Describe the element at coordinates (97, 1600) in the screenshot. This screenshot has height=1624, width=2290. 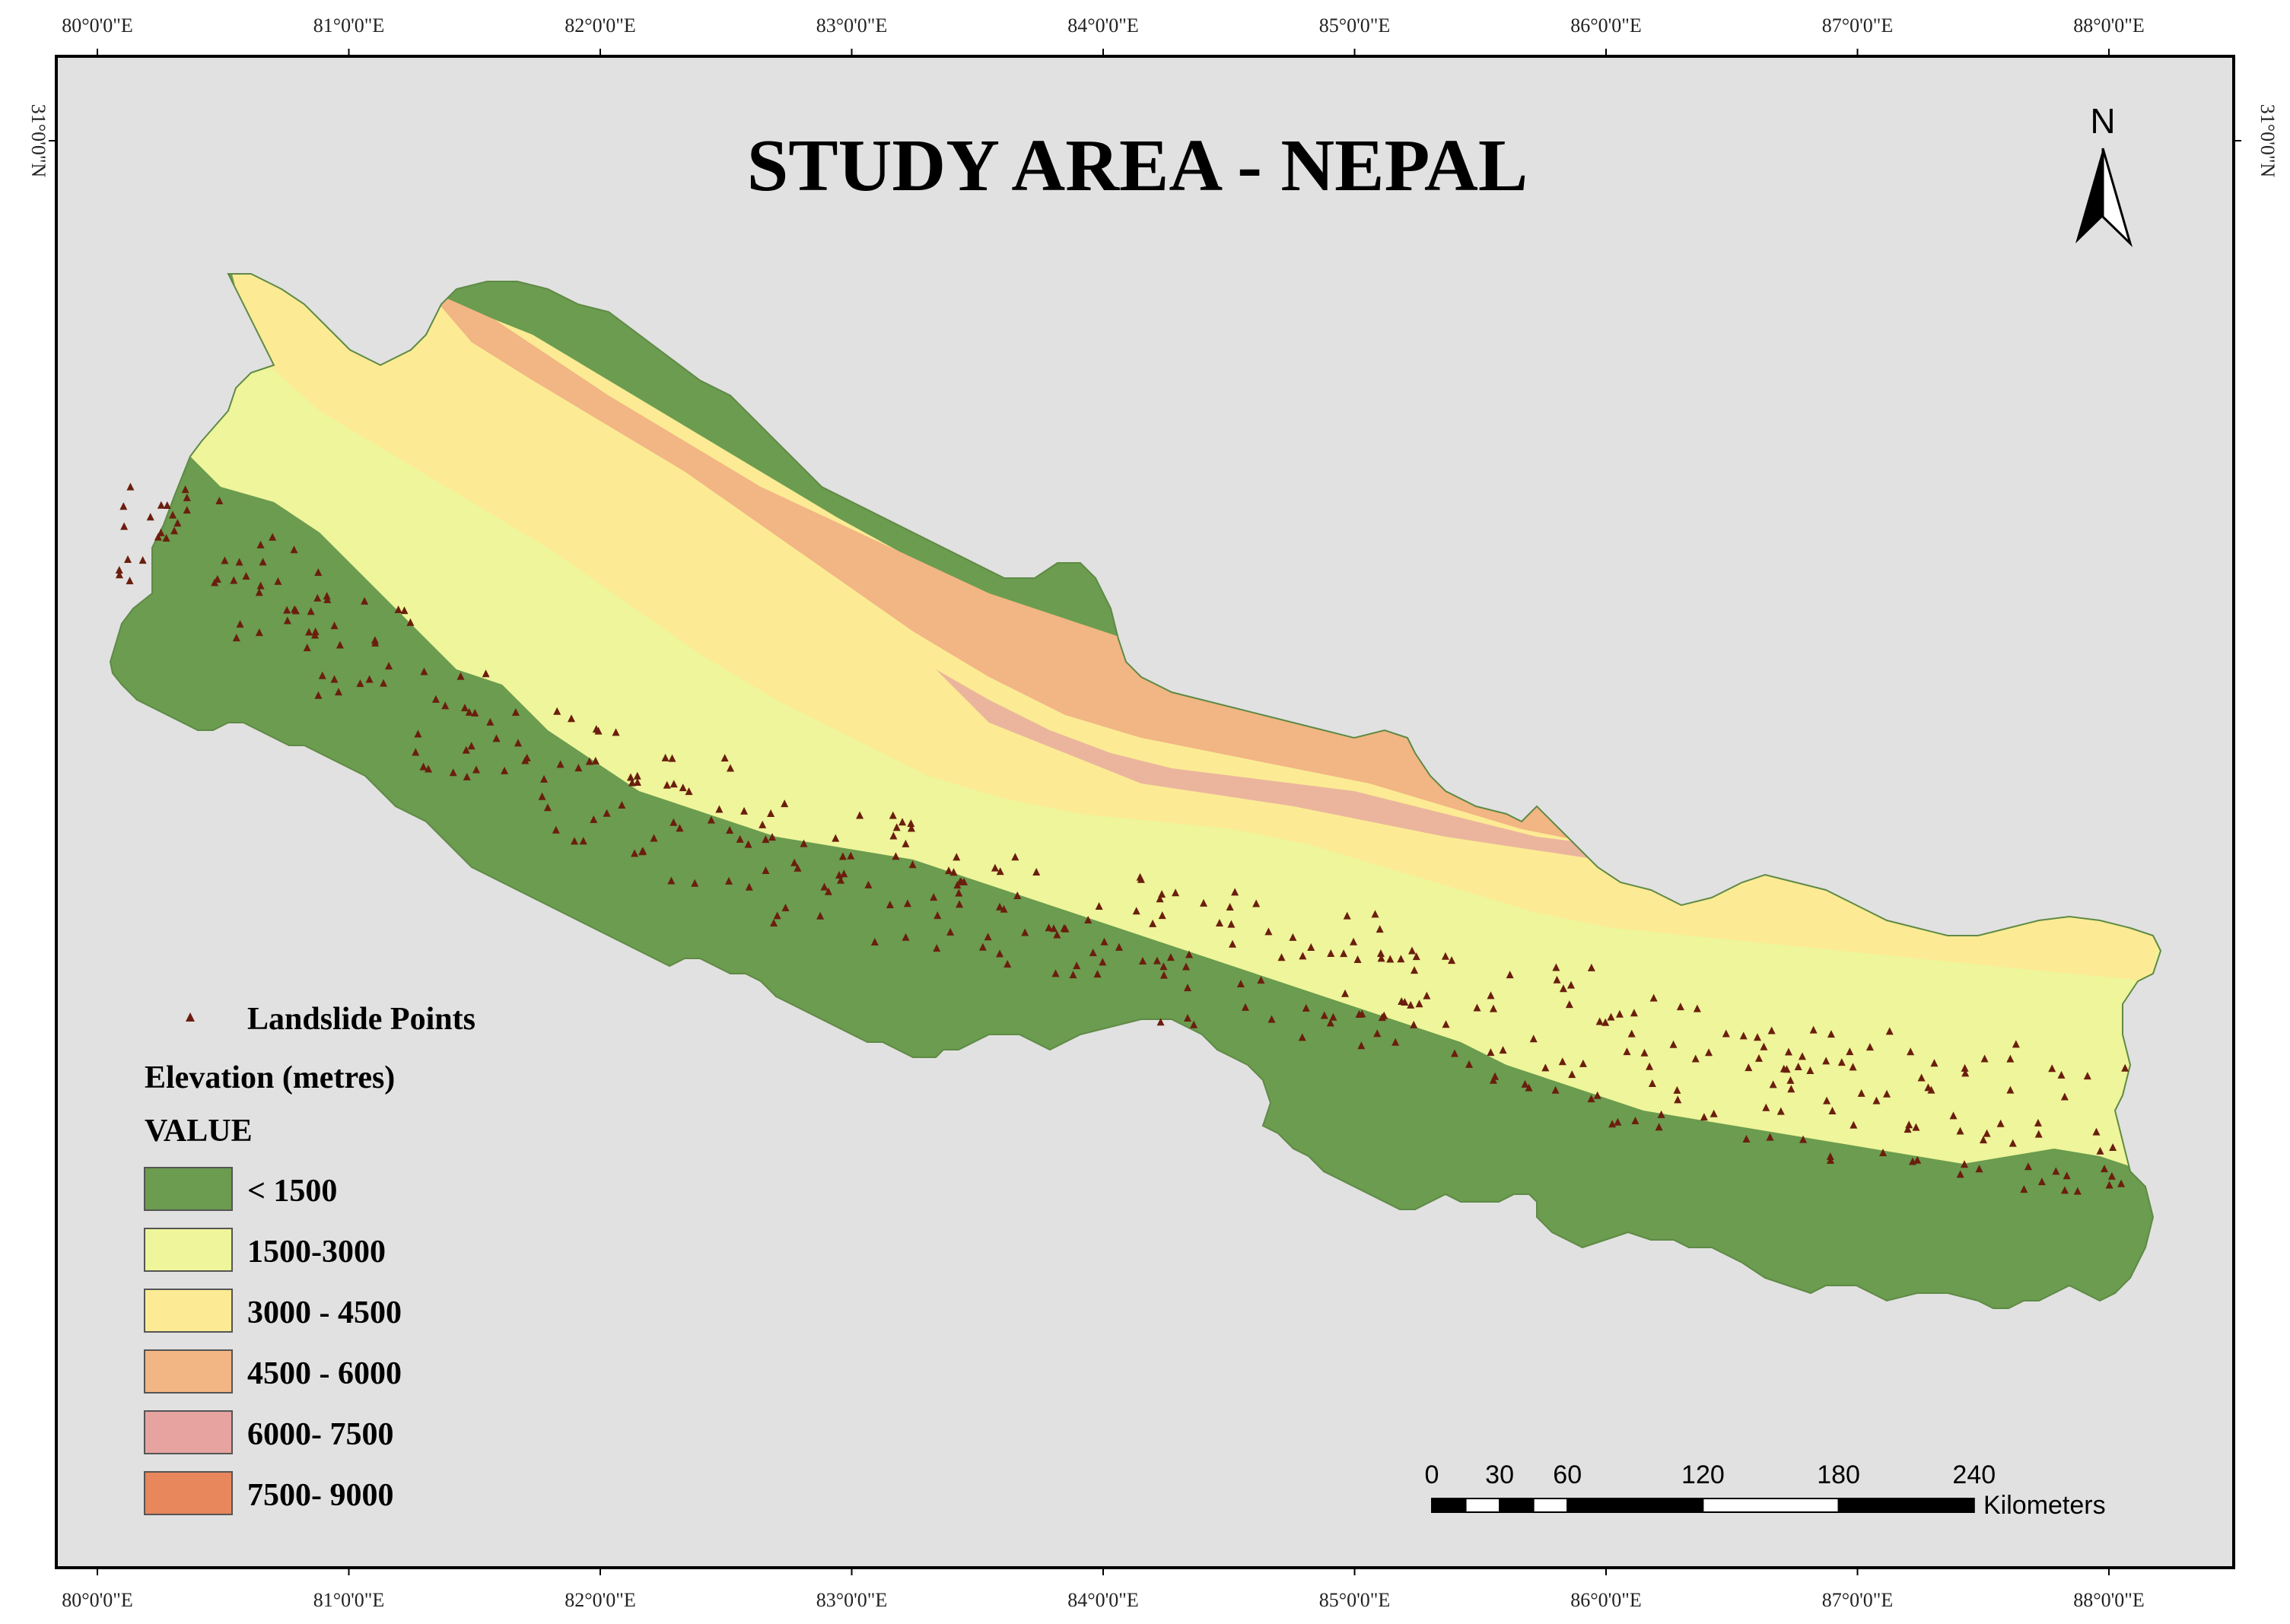
I see `lon-label-bottom: 80°0'0"E` at that location.